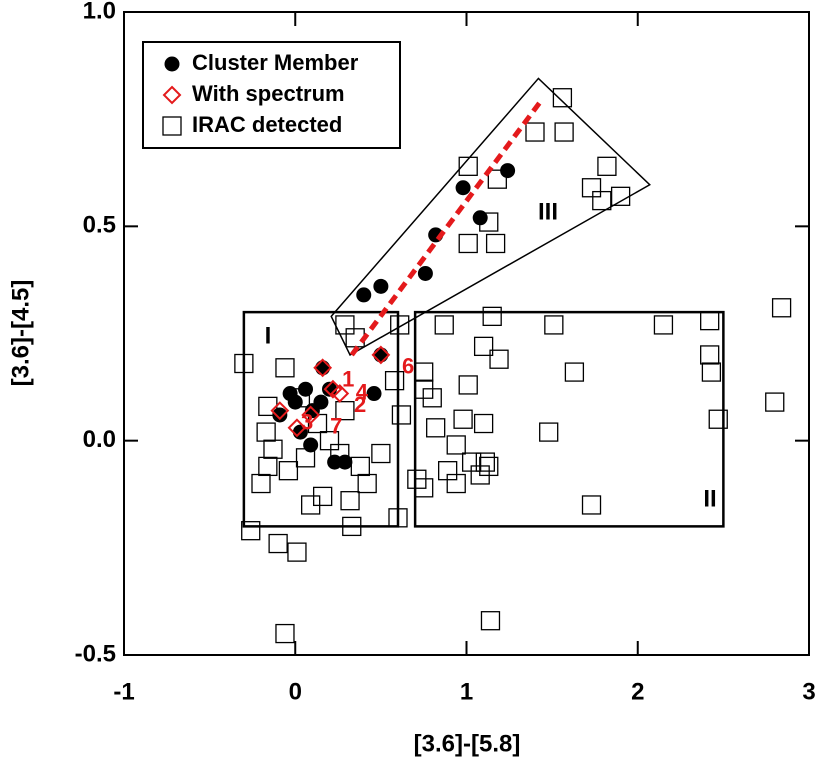  I want to click on legend-box, so click(271, 95).